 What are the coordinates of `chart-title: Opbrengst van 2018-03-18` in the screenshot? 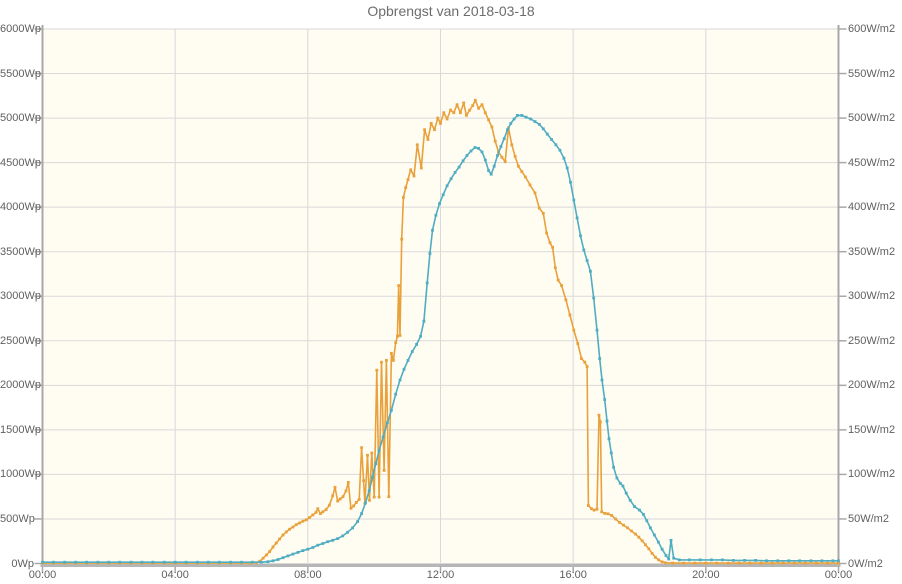 It's located at (451, 11).